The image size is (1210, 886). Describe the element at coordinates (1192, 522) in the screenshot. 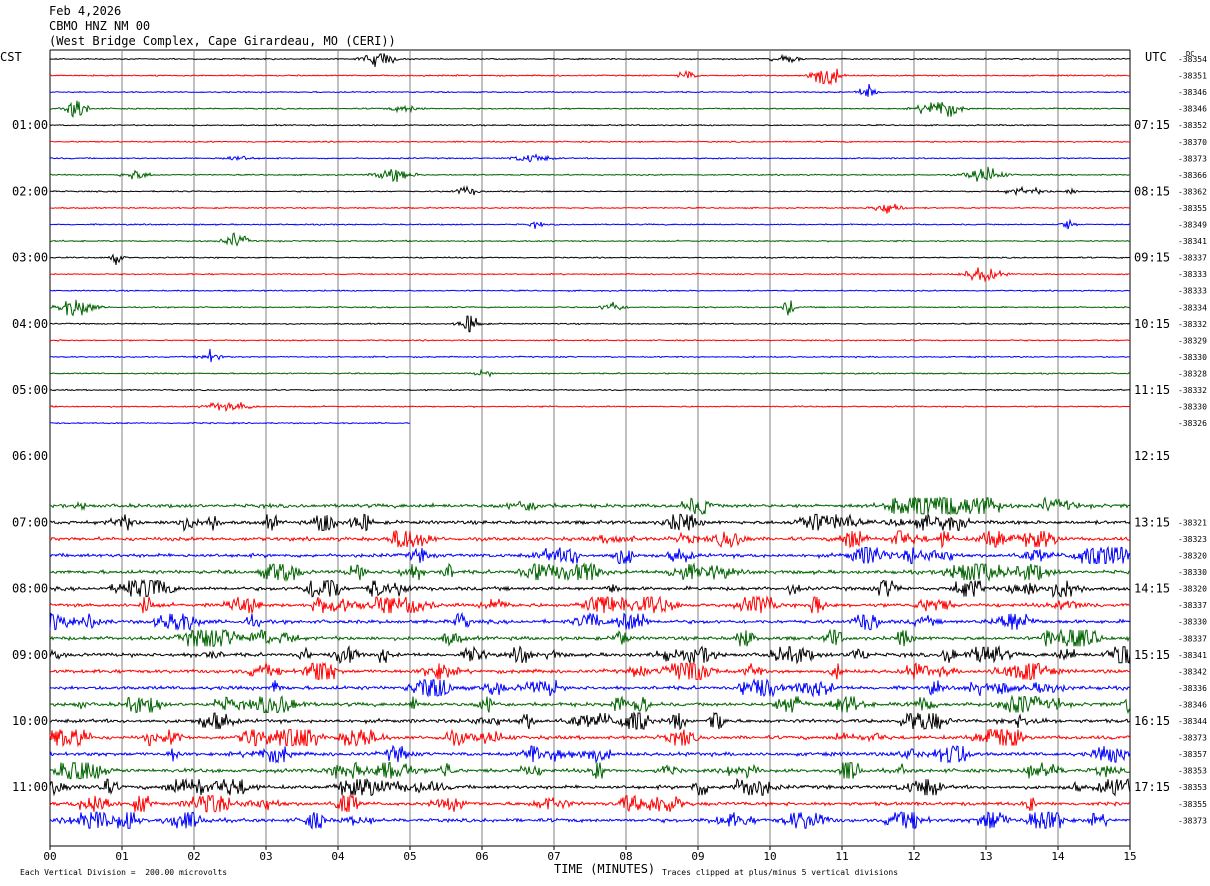

I see `dc-offset-label: -38321` at that location.